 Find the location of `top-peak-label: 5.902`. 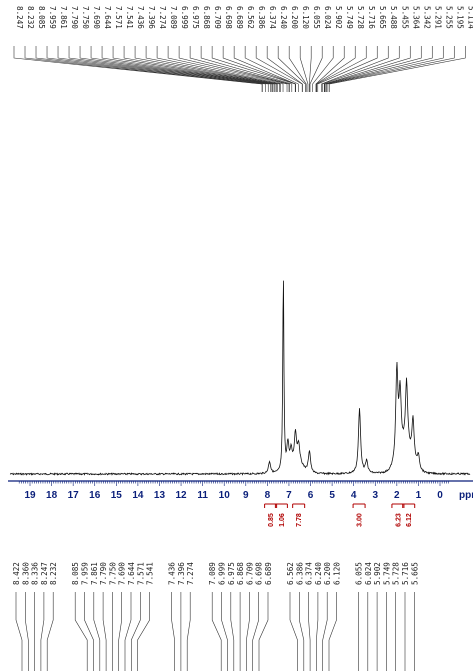

top-peak-label: 5.902 is located at coordinates (338, 17).